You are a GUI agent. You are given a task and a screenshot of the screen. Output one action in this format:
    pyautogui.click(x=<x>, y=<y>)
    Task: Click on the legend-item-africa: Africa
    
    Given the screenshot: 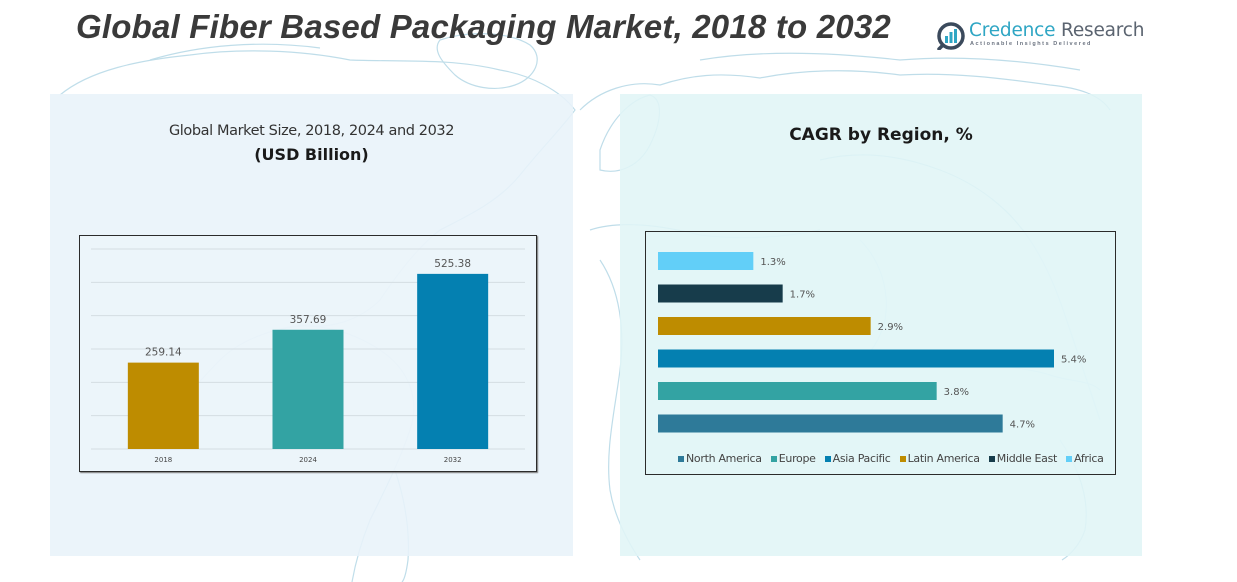 What is the action you would take?
    pyautogui.click(x=1085, y=458)
    